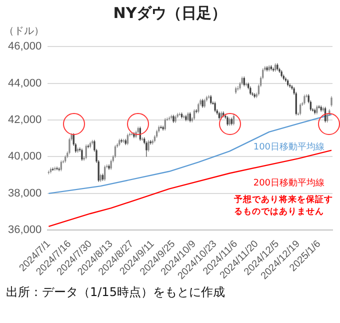 The image size is (340, 323). Describe the element at coordinates (284, 206) in the screenshot. I see `annotation: 予想であり将来を保証するものではありません` at that location.